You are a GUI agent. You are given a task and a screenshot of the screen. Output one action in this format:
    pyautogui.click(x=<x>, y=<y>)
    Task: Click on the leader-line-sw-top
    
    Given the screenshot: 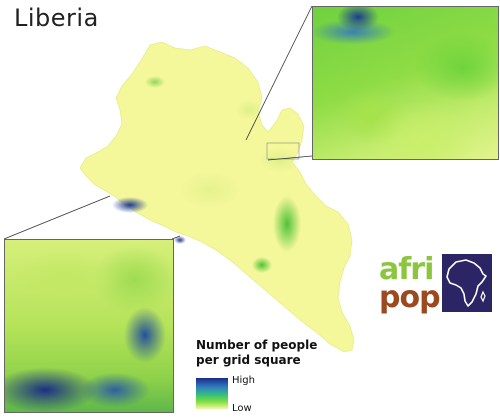 What is the action you would take?
    pyautogui.click(x=57, y=217)
    